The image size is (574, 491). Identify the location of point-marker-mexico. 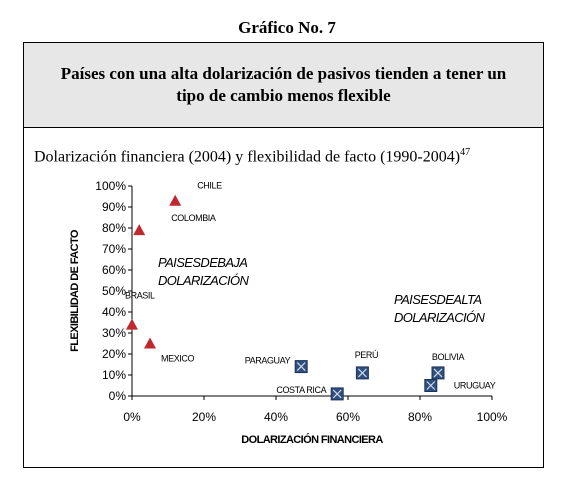
(150, 343).